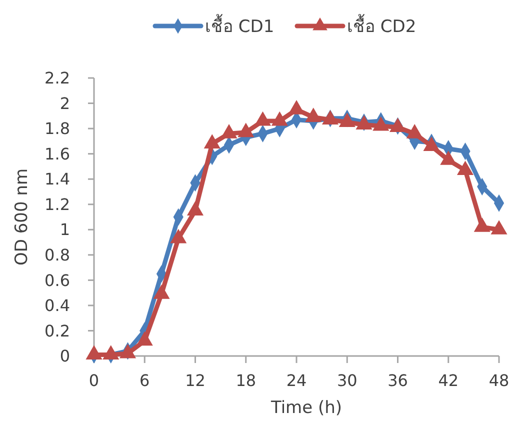 This screenshot has height=421, width=510. What do you see at coordinates (296, 380) in the screenshot?
I see `x-tick-label: 24` at bounding box center [296, 380].